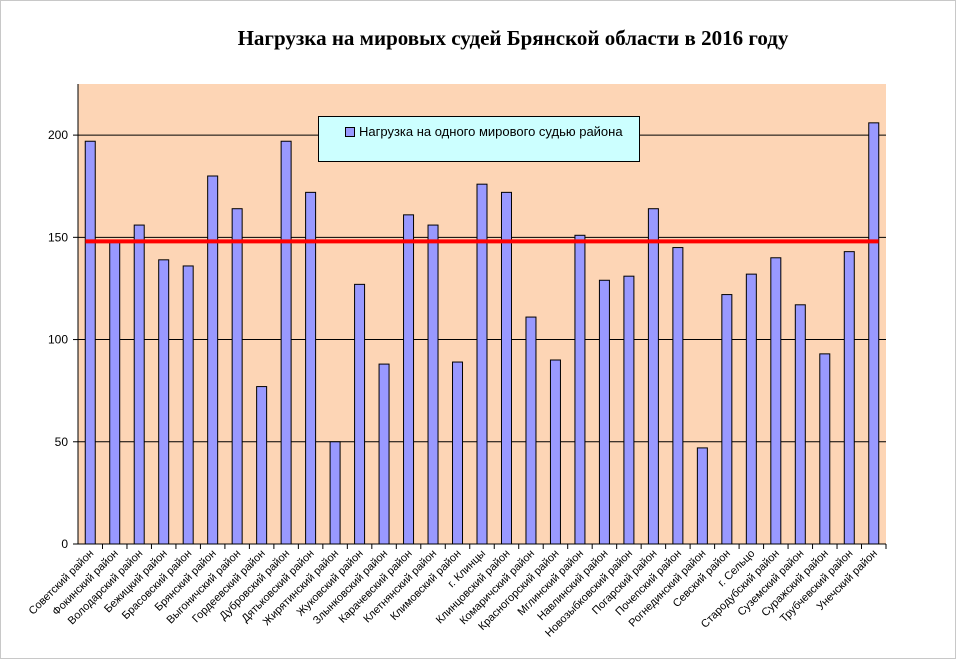  I want to click on legend-swatch, so click(350, 132).